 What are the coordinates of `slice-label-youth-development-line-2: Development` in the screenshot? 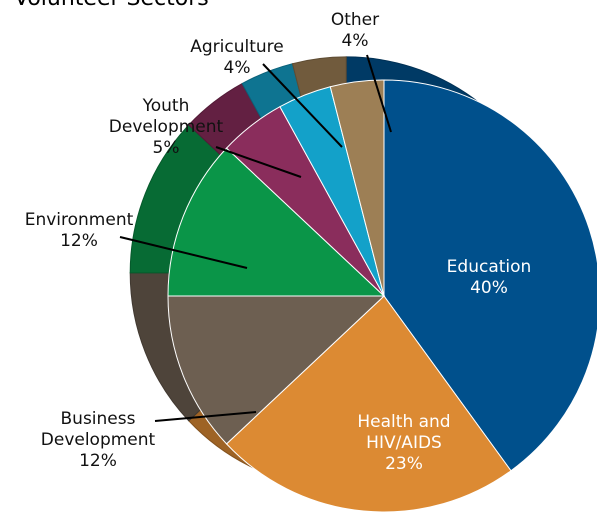 It's located at (166, 127).